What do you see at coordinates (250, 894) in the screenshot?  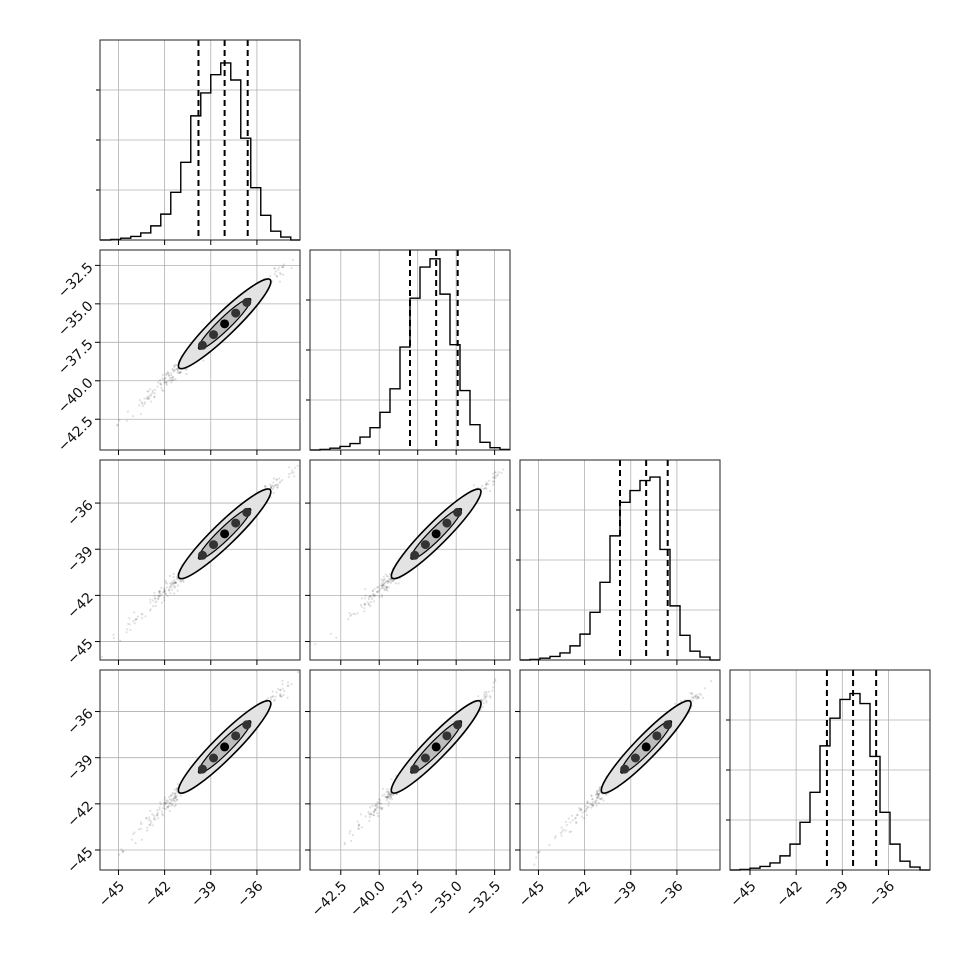 I see `x-tick-label: −36` at bounding box center [250, 894].